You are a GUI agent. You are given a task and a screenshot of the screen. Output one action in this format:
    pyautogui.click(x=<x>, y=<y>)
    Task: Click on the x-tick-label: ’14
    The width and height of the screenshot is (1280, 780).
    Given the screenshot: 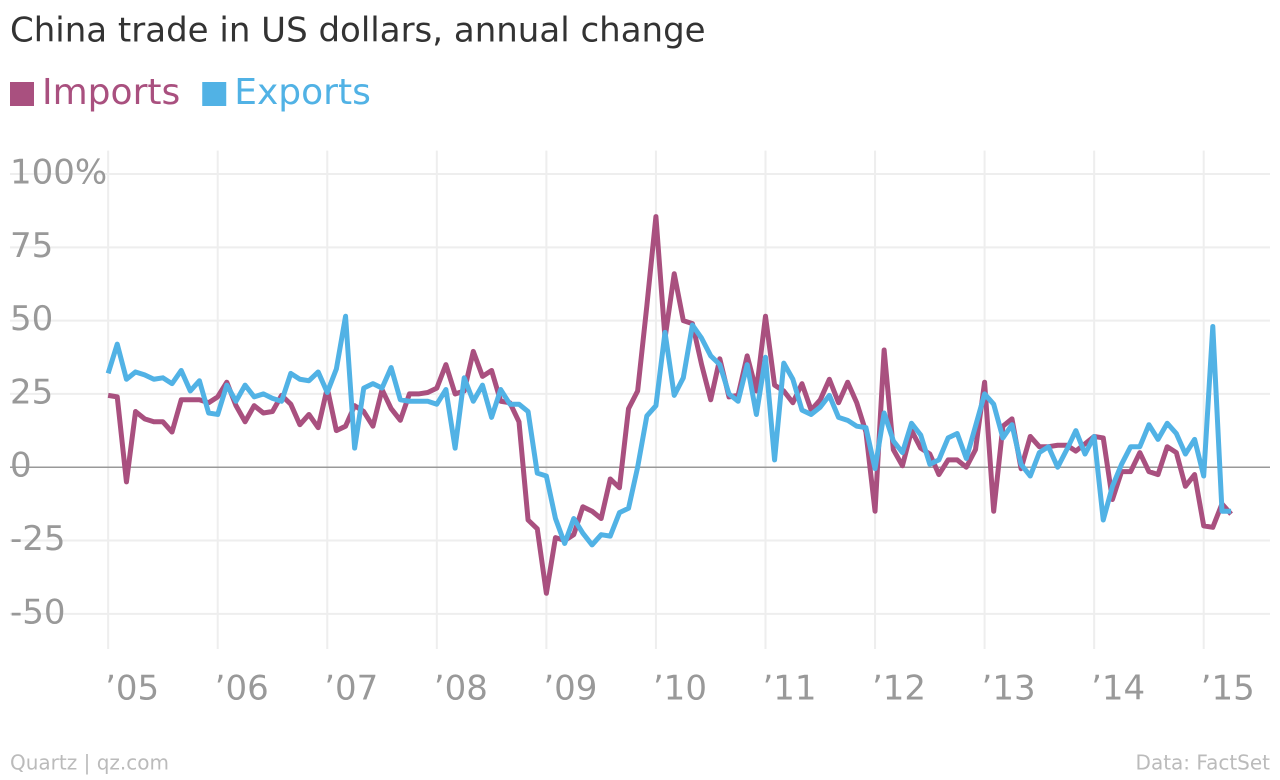 What is the action you would take?
    pyautogui.click(x=1118, y=689)
    